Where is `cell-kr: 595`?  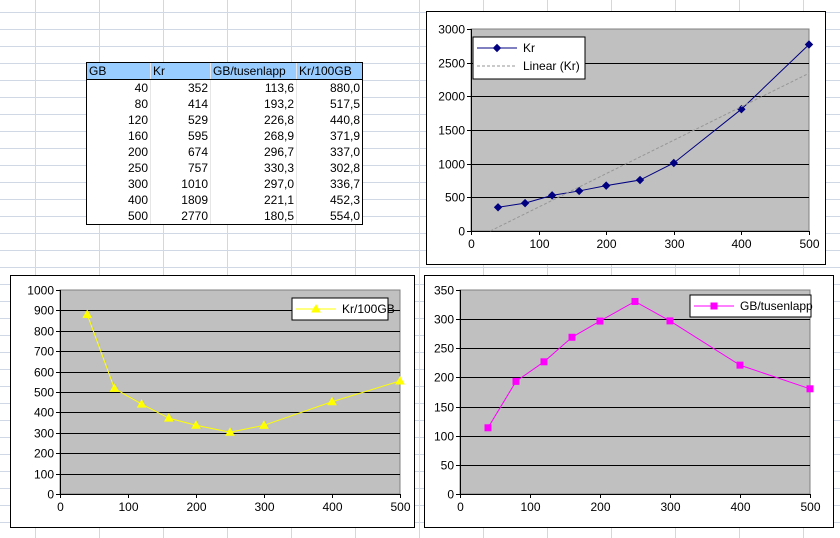 cell-kr: 595 is located at coordinates (180, 136).